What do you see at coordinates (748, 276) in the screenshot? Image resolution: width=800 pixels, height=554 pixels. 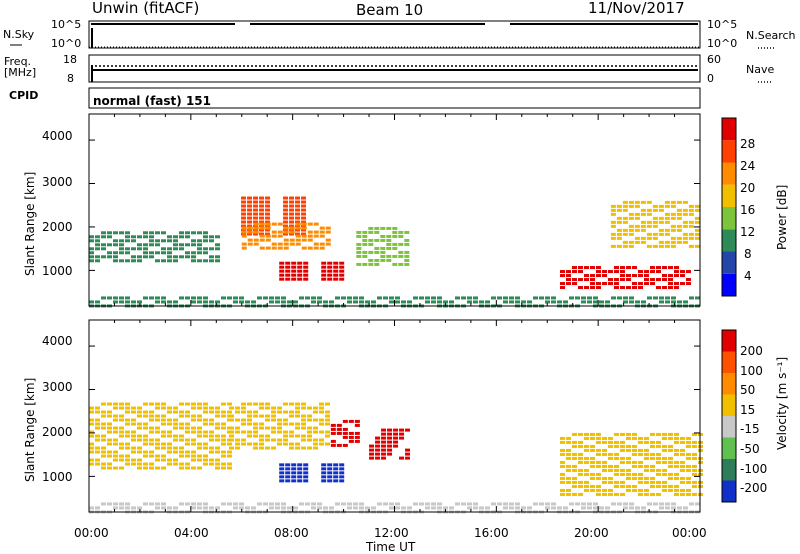 I see `power-cbar-tick-4: 4` at bounding box center [748, 276].